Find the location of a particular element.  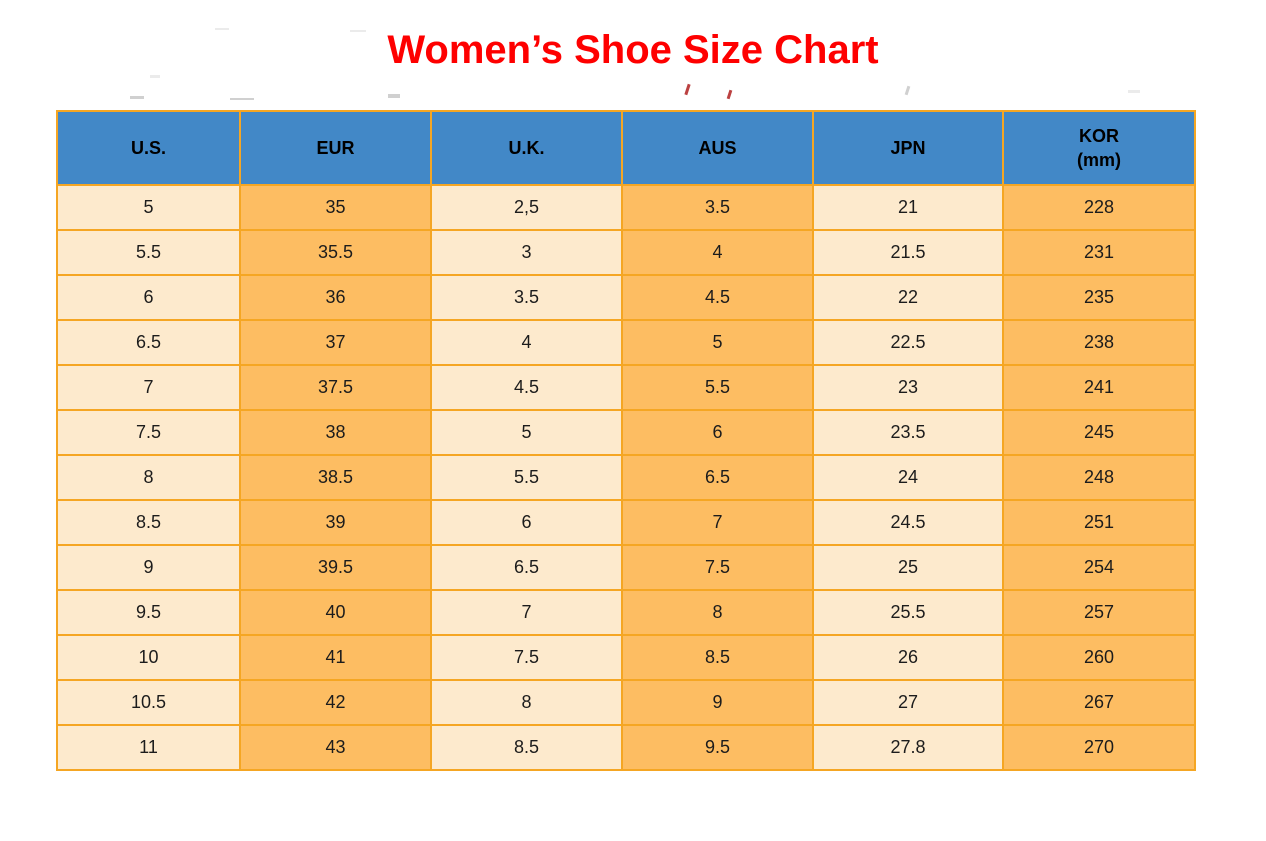

header-row: U.S. EUR U.K. AUS JPN KOR (mm) is located at coordinates (626, 148).